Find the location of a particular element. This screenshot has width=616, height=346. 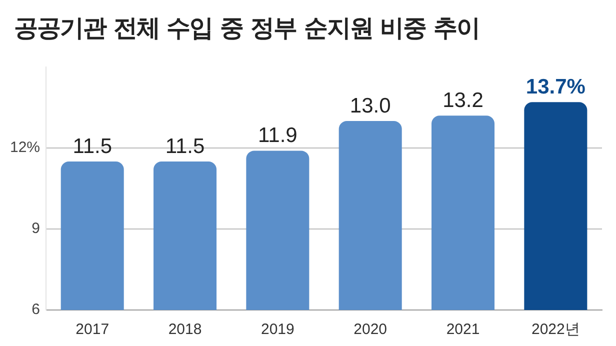

x-tick-label: 2020 is located at coordinates (371, 329).